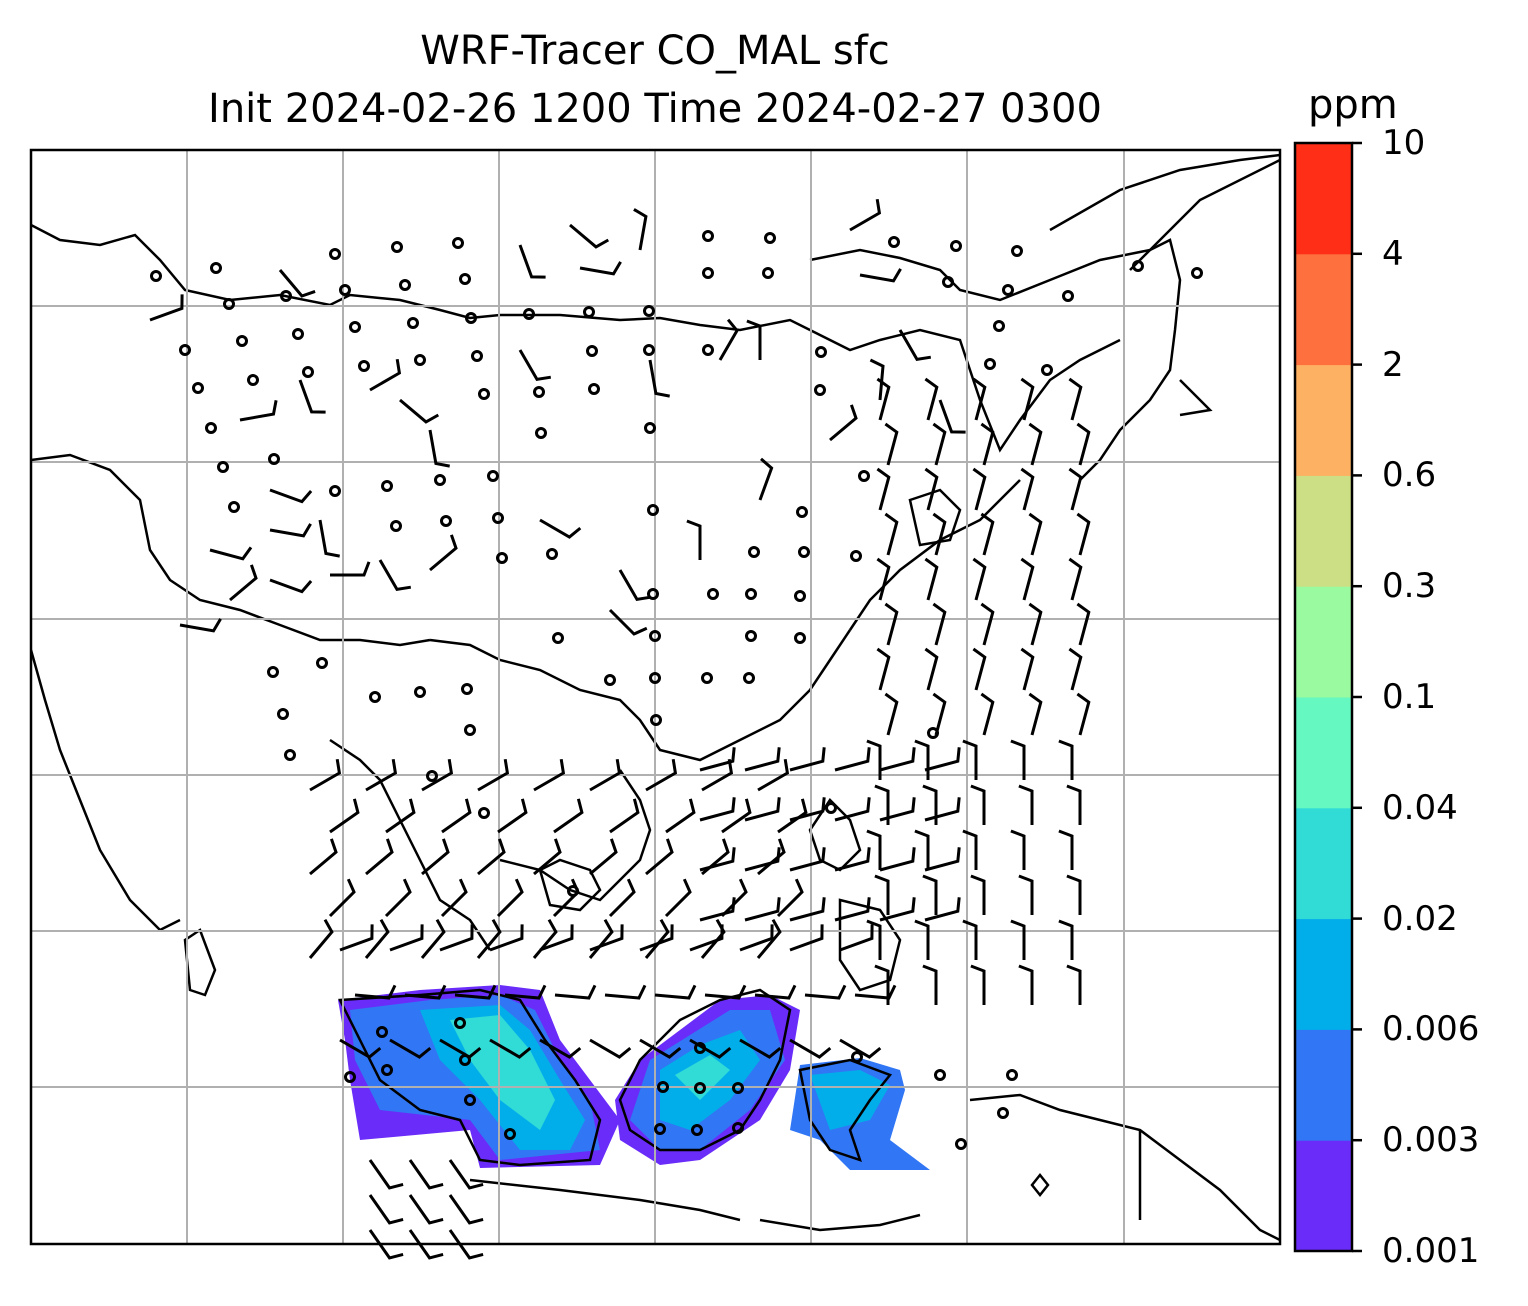  What do you see at coordinates (479, 1076) in the screenshot?
I see `tracer-plume-sumatra` at bounding box center [479, 1076].